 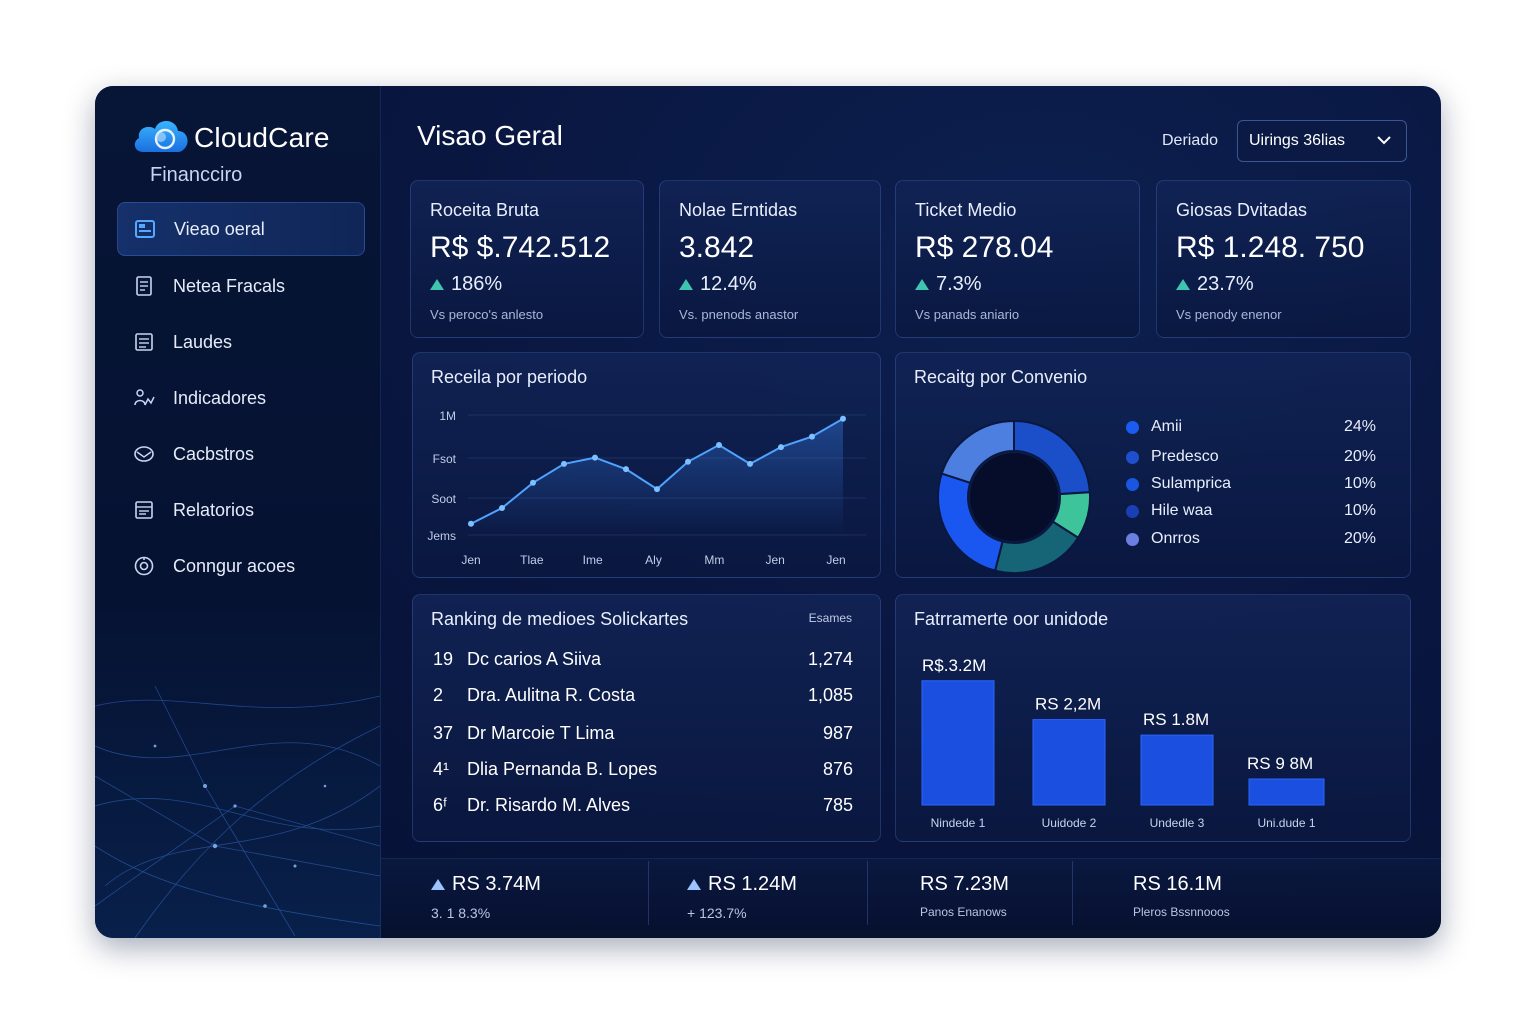 I want to click on rank-number: 2, so click(x=438, y=695).